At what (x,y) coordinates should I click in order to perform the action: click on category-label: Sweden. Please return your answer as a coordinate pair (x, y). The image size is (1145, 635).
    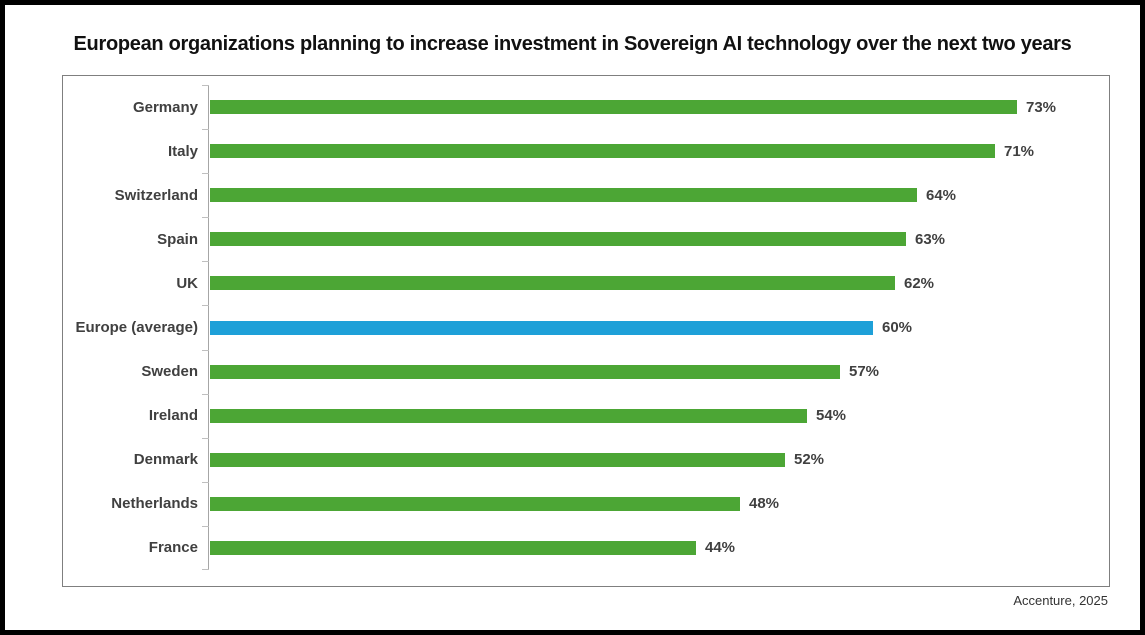
    Looking at the image, I should click on (169, 372).